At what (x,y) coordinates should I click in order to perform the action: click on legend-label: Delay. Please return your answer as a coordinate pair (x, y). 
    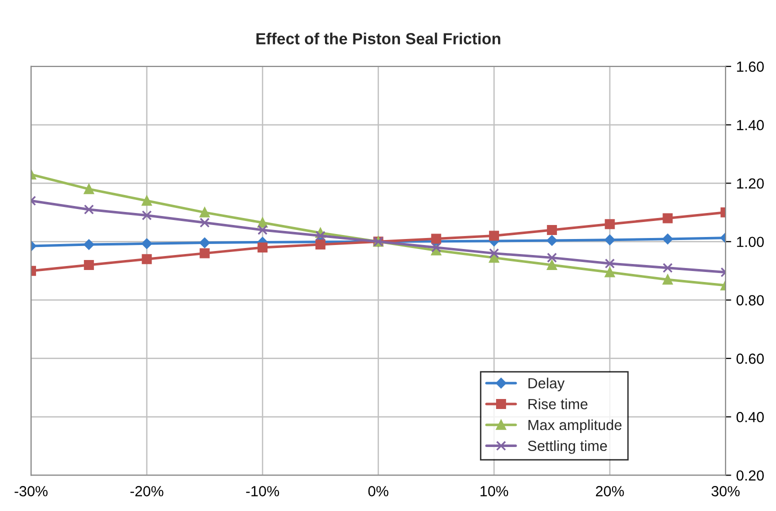
    Looking at the image, I should click on (546, 385).